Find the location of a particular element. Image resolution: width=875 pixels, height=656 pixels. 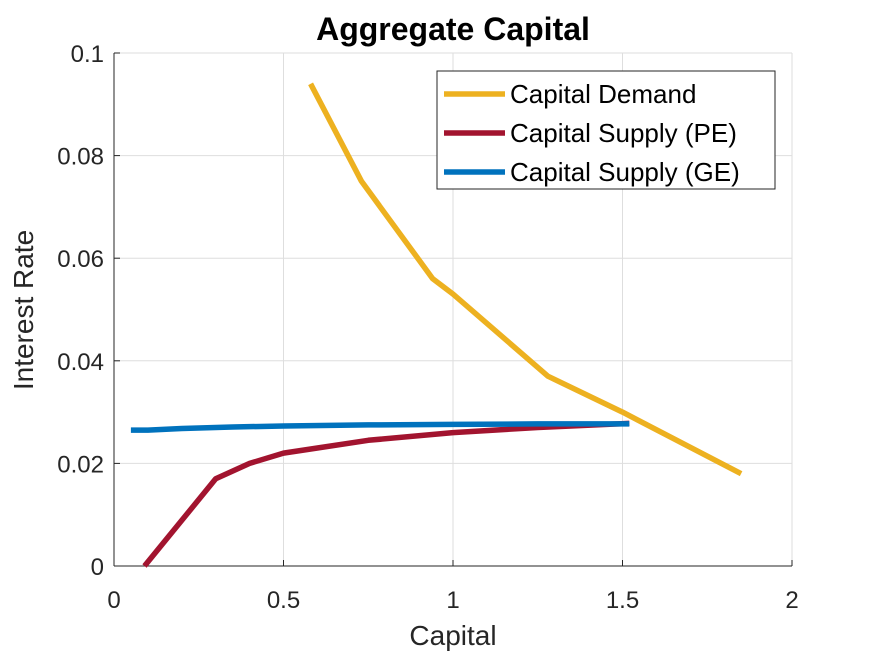

x-tick-label: 0 is located at coordinates (113, 600).